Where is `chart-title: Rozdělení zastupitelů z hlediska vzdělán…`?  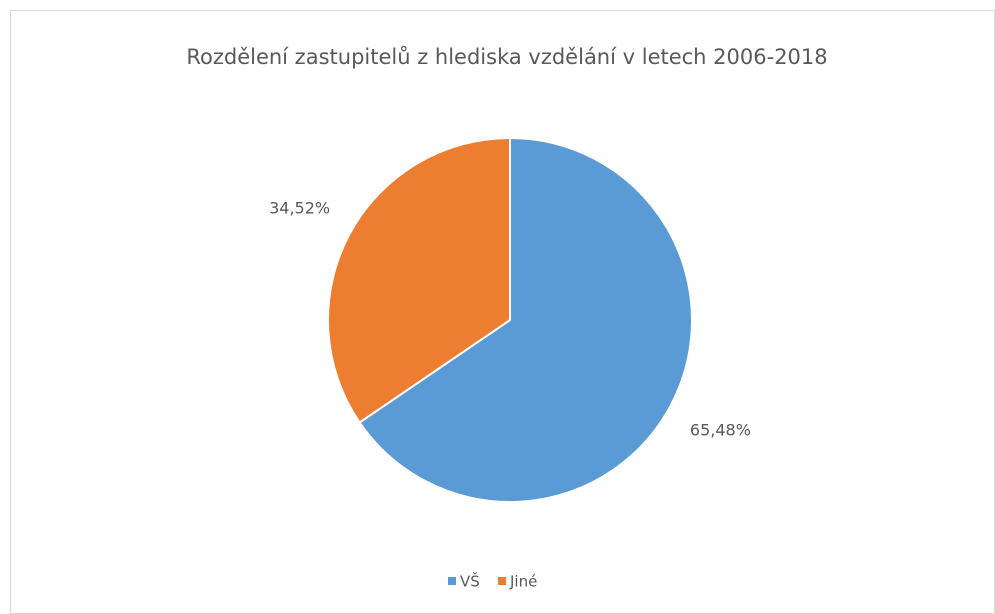
chart-title: Rozdělení zastupitelů z hlediska vzdělán… is located at coordinates (506, 57).